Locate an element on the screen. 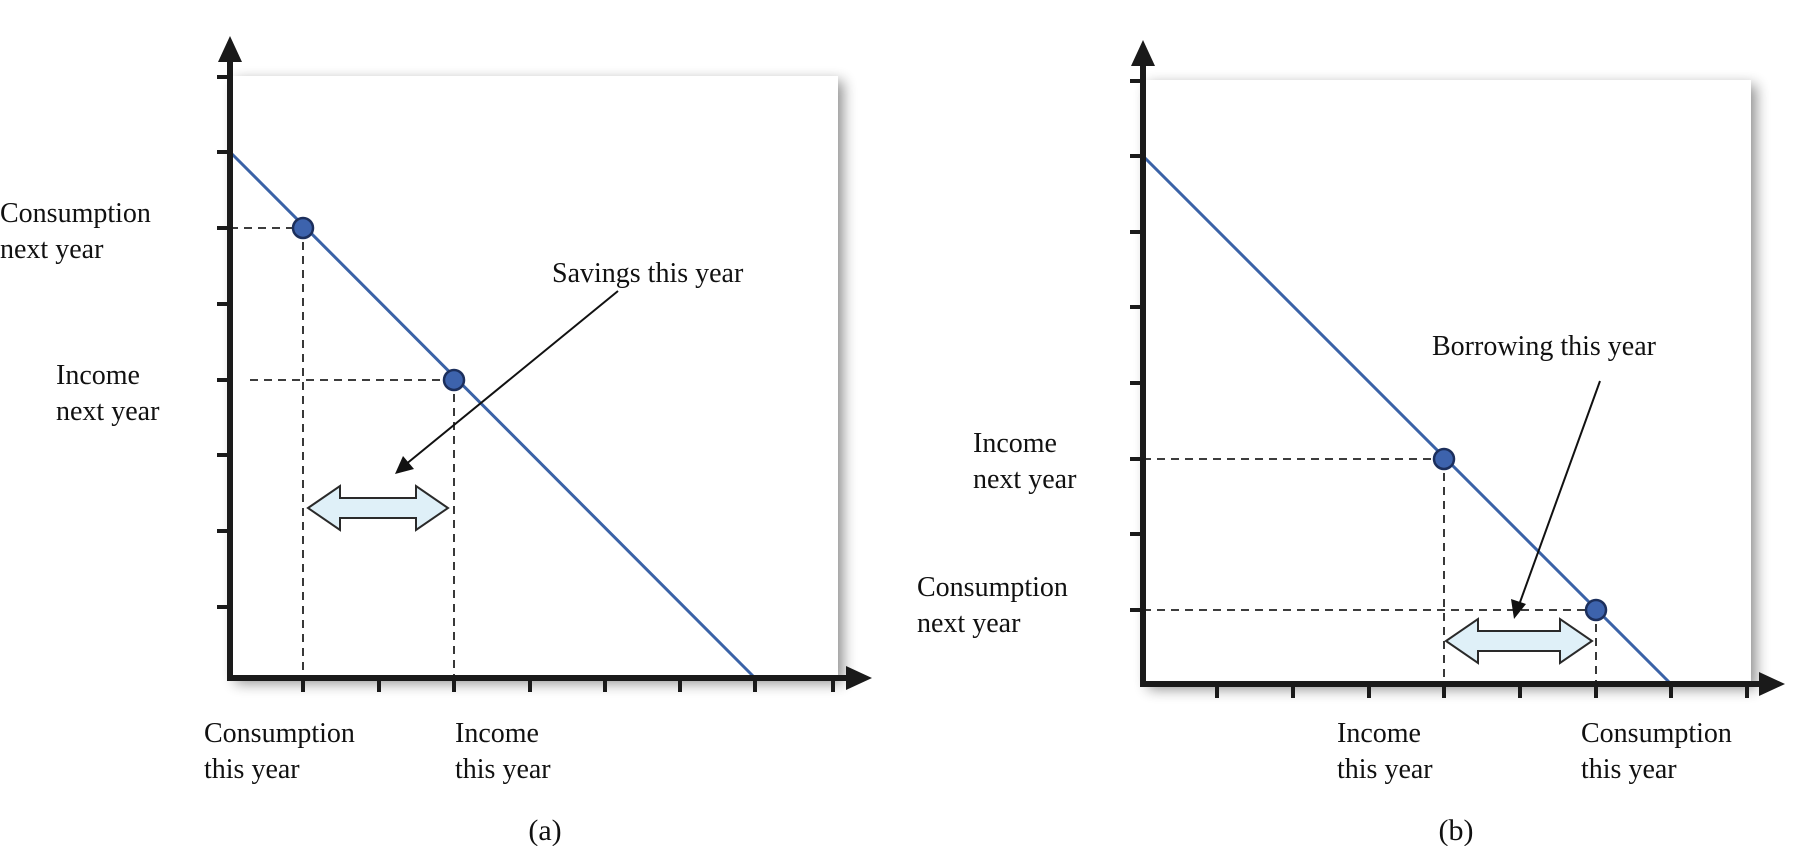  point-income-b is located at coordinates (1444, 459).